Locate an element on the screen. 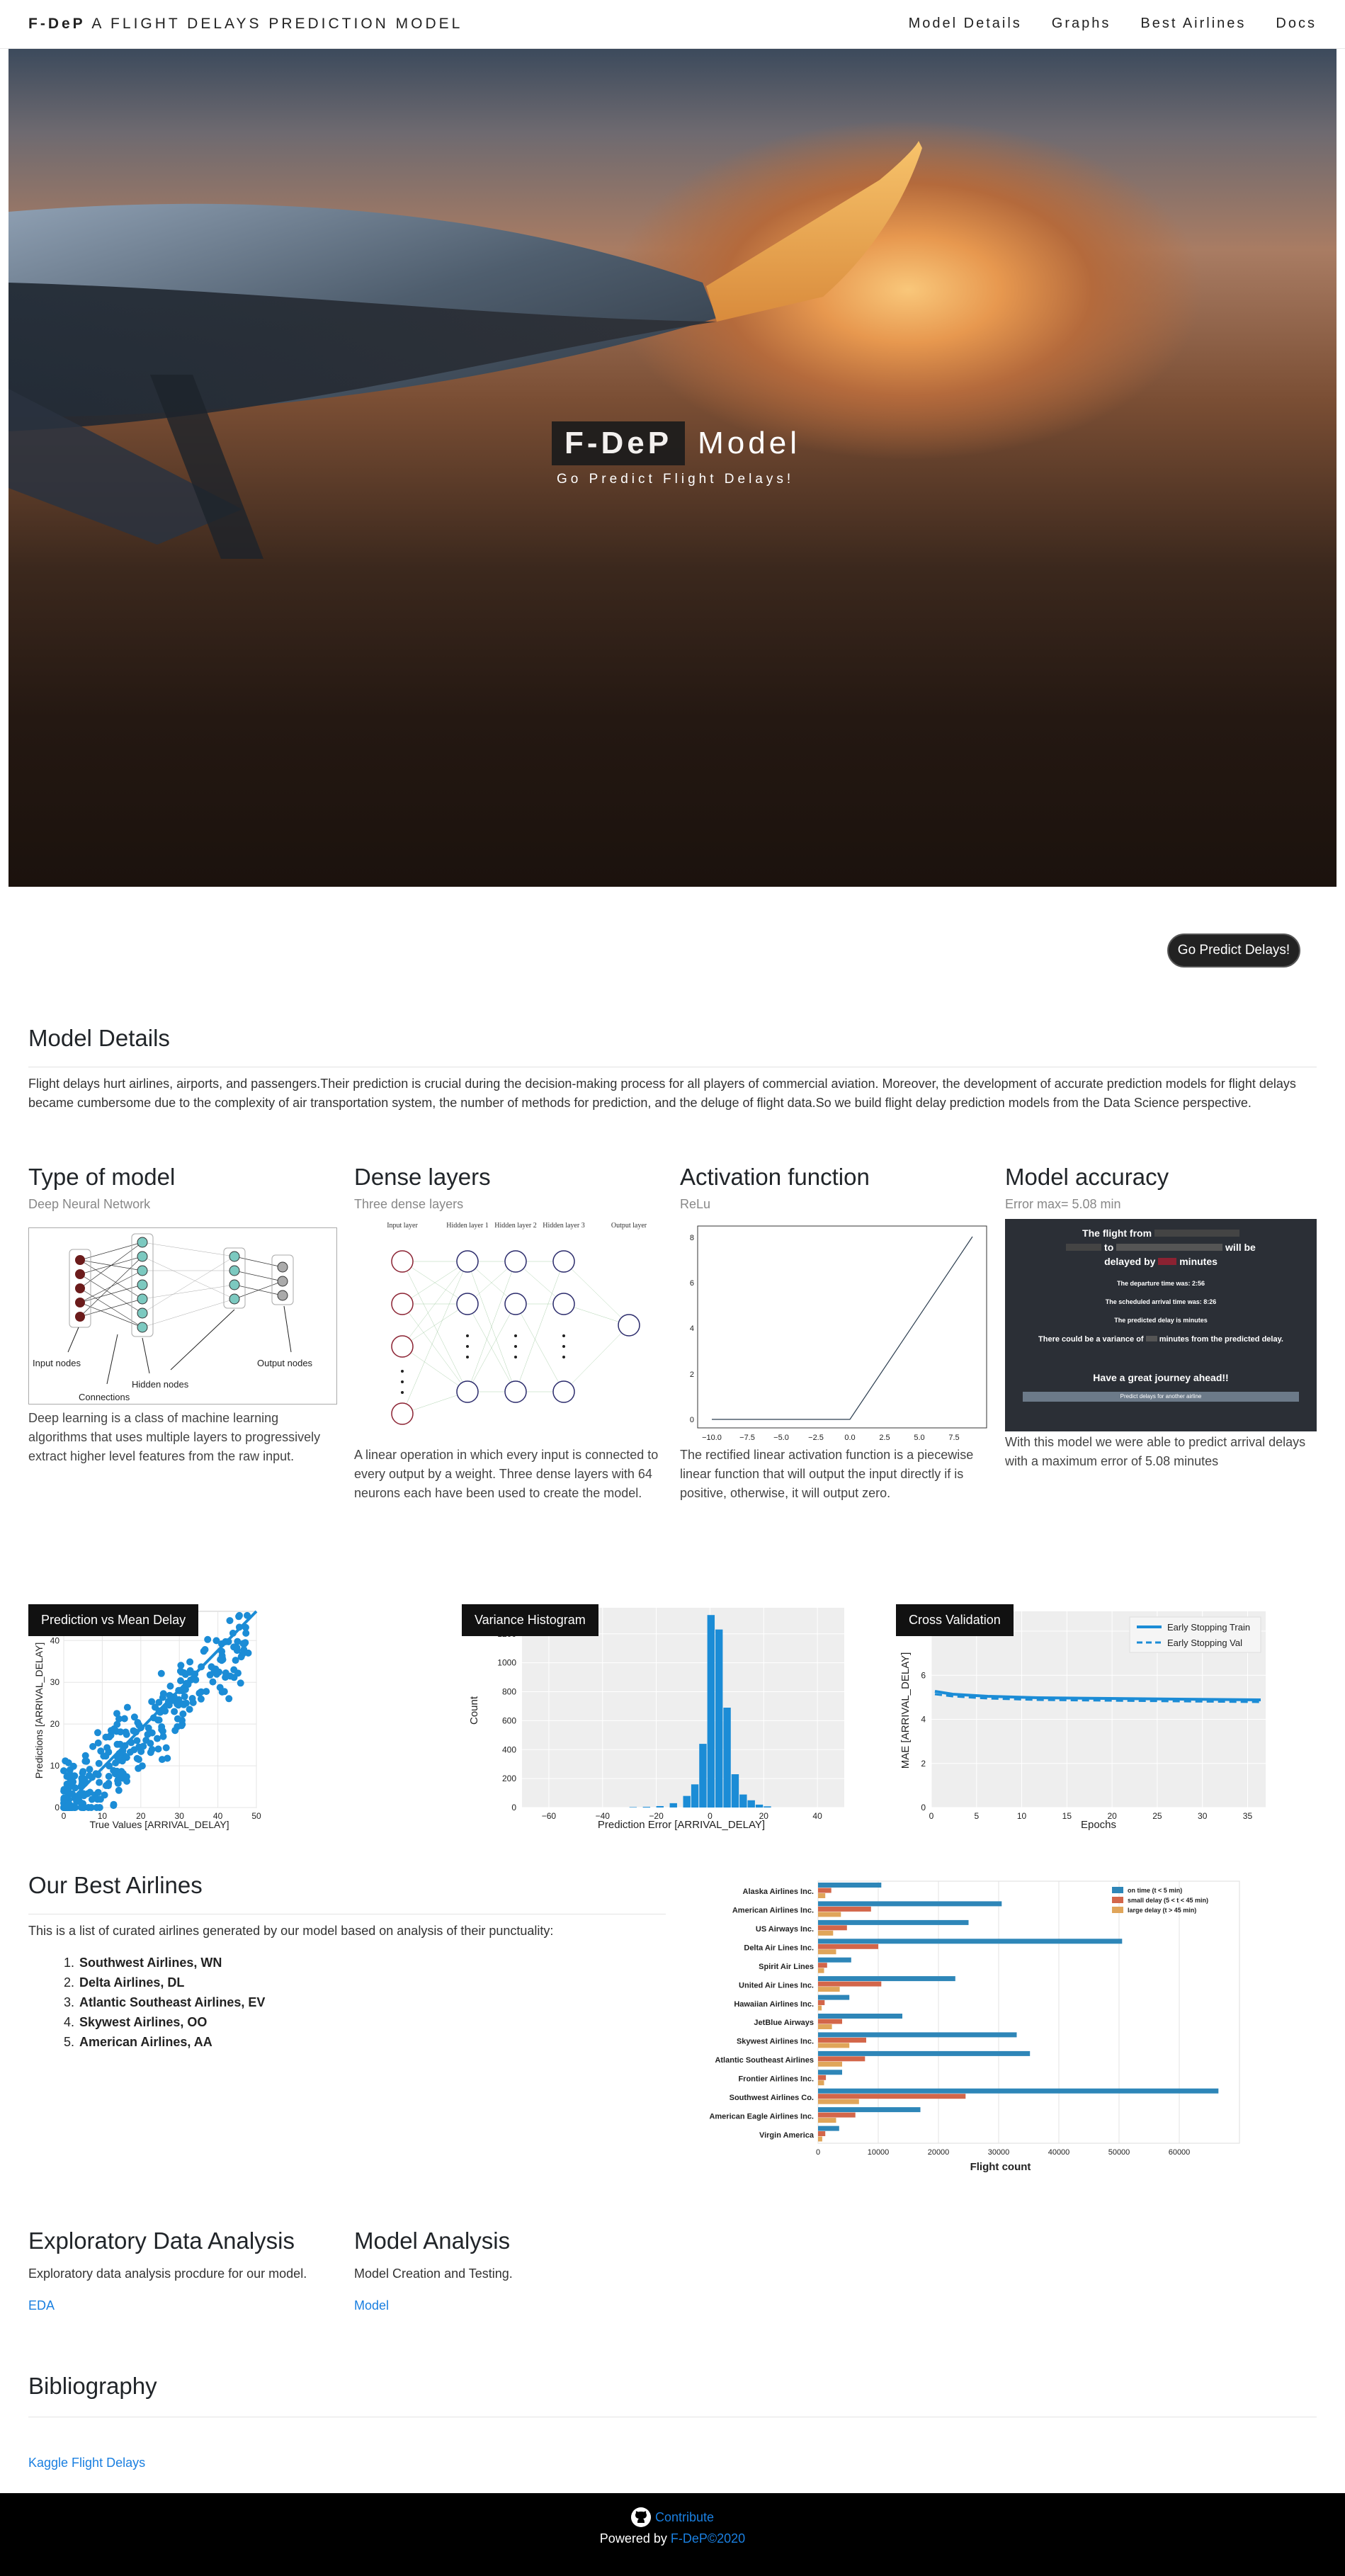  x-axis-label: True Values [ARRIVAL_DELAY] is located at coordinates (159, 1824).